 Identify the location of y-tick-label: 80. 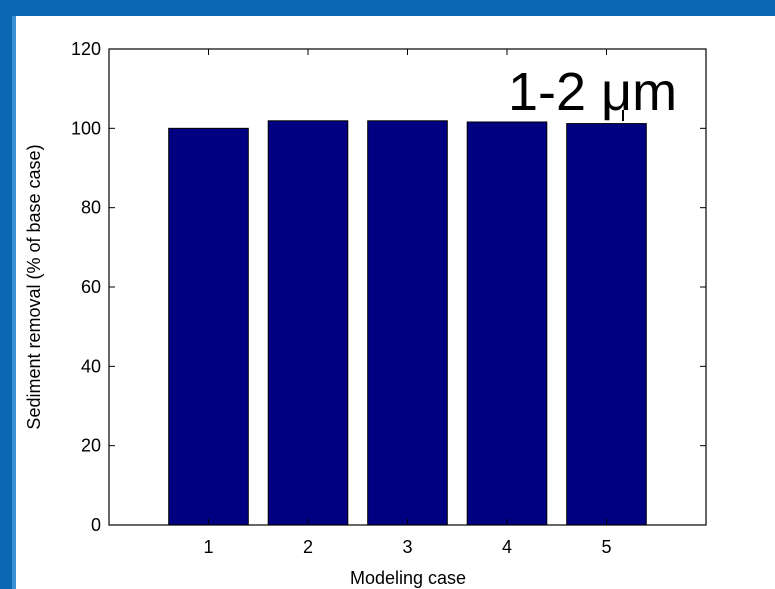
(91, 208).